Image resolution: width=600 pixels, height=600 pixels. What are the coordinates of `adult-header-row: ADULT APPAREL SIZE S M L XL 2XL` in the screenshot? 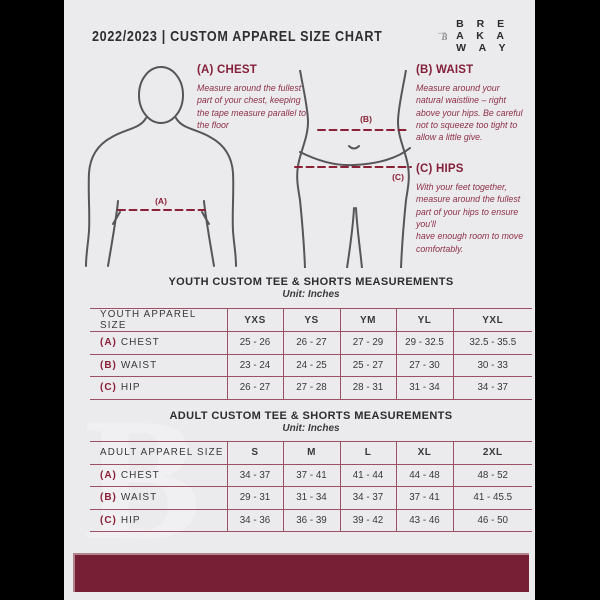 It's located at (311, 453).